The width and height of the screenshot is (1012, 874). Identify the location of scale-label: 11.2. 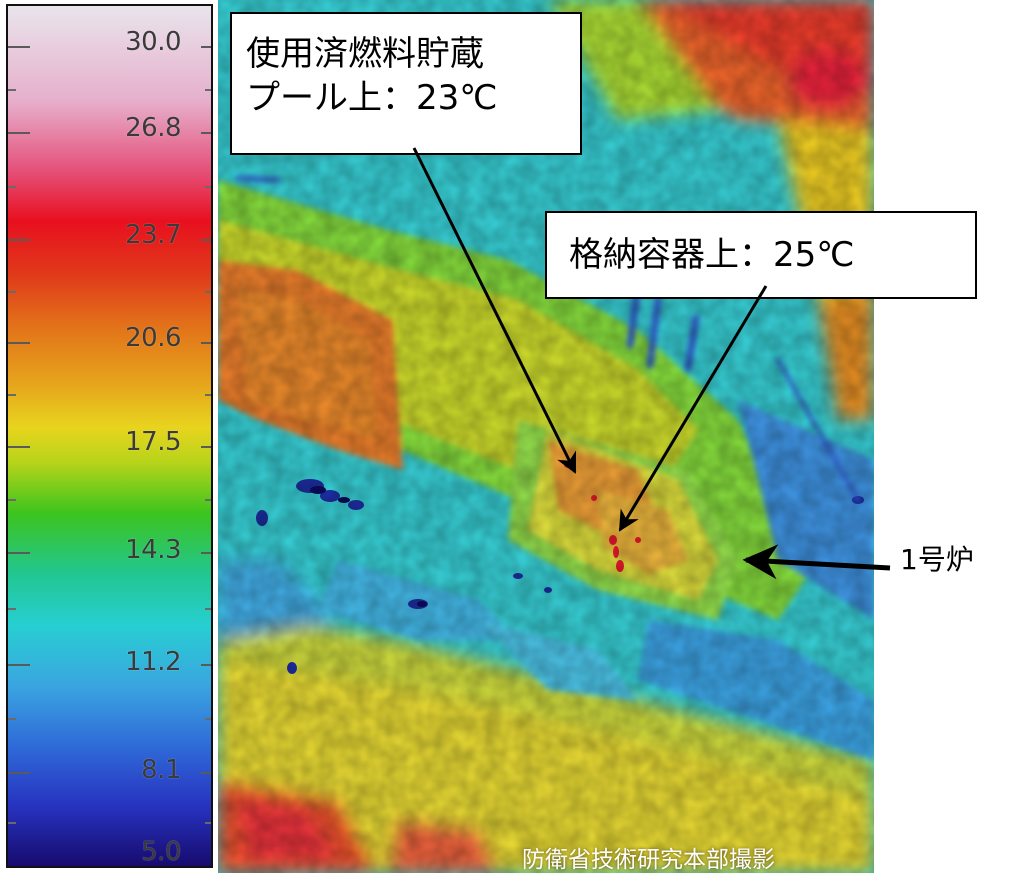
(153, 662).